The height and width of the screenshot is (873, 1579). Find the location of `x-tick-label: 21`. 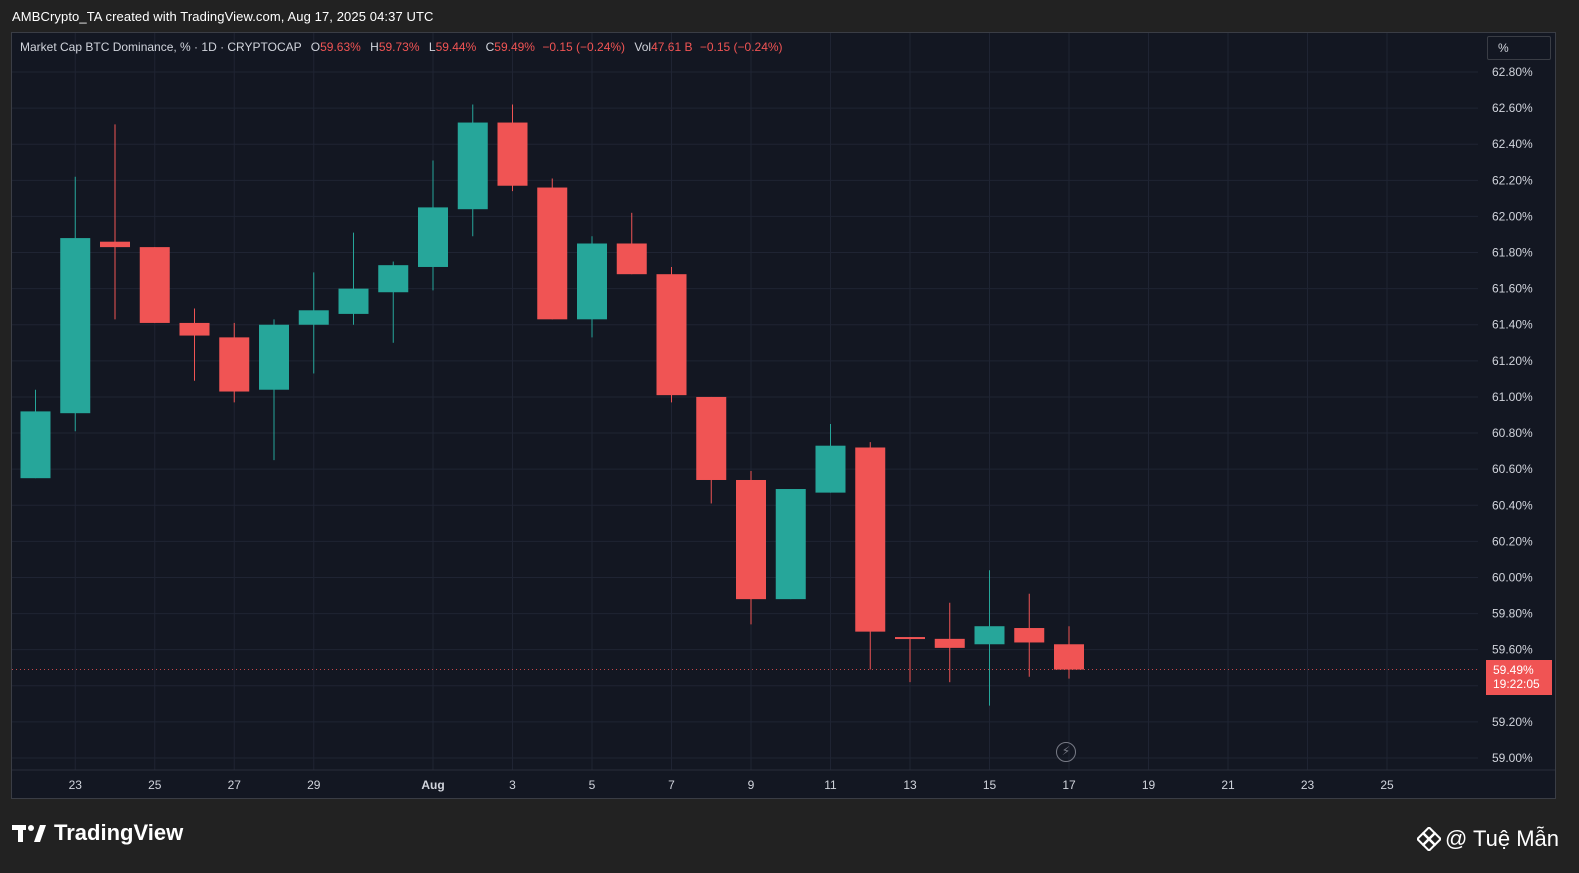

x-tick-label: 21 is located at coordinates (1228, 785).